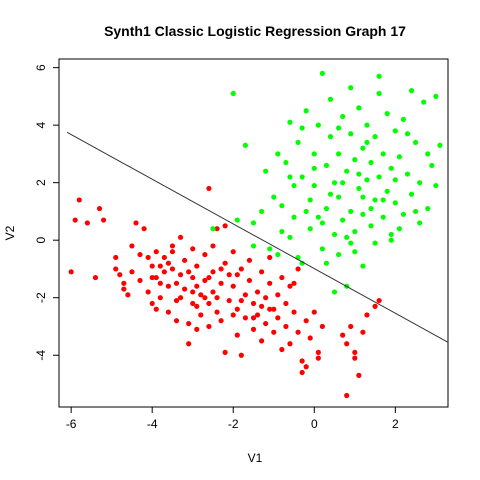  What do you see at coordinates (41, 182) in the screenshot?
I see `y-tick-label: 2` at bounding box center [41, 182].